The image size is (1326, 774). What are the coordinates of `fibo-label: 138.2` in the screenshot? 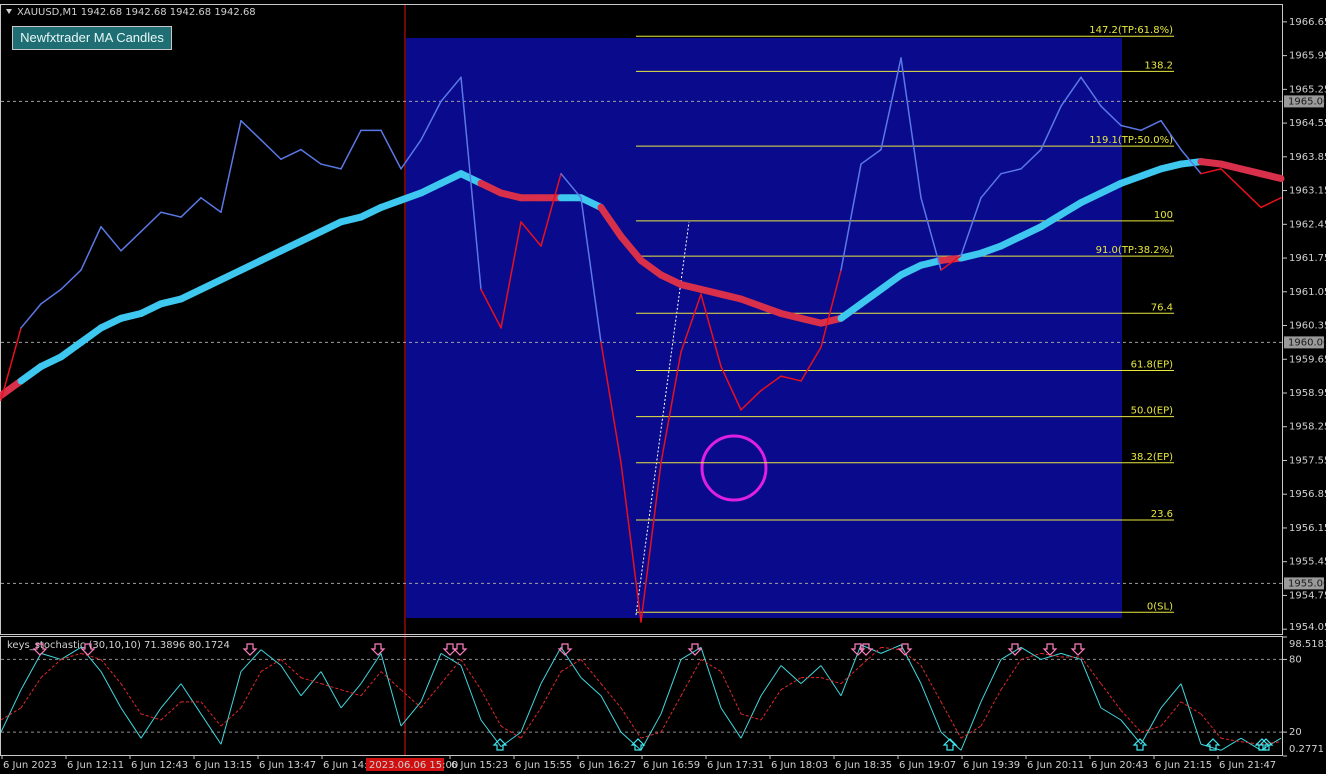 It's located at (1158, 65).